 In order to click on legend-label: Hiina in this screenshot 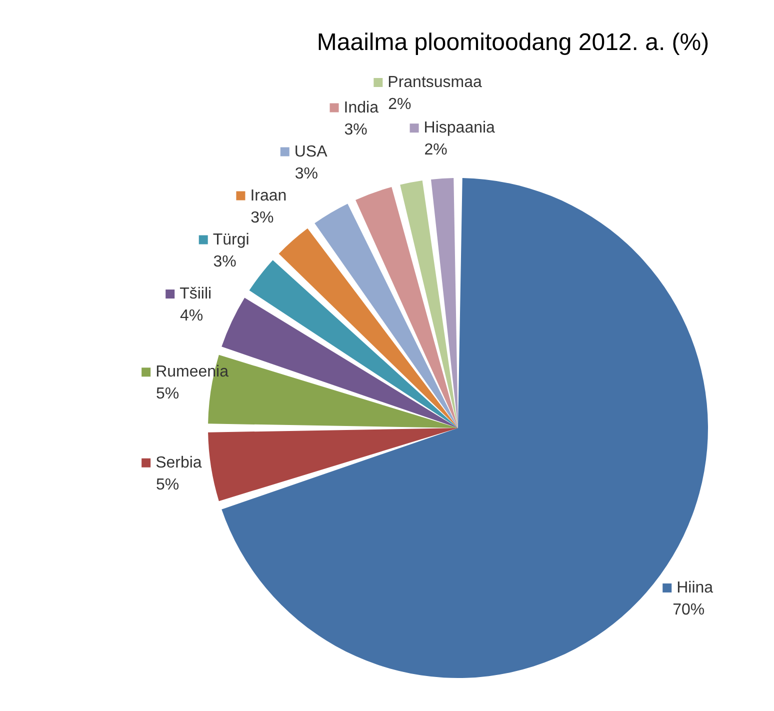, I will do `click(695, 587)`.